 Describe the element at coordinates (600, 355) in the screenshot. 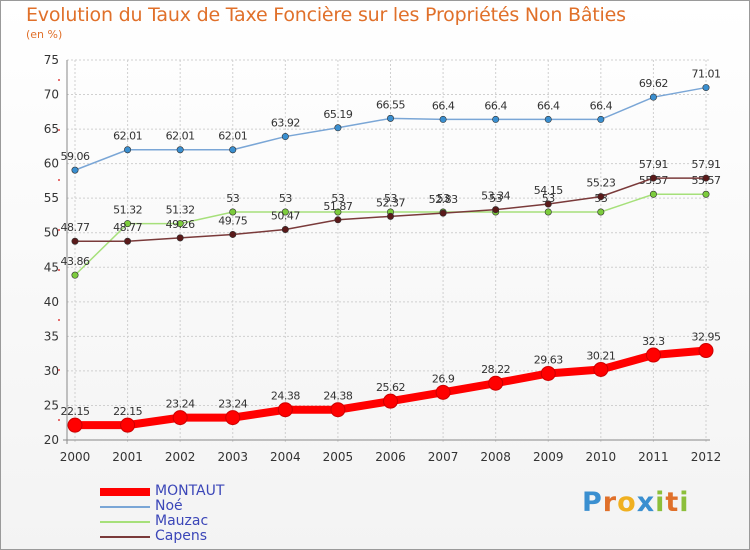

I see `data-label-montaut: 30.21` at that location.